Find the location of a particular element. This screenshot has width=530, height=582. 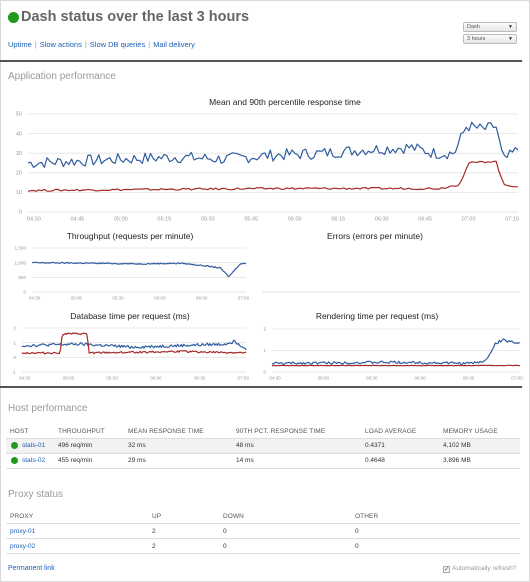

col-header-down: DOWN is located at coordinates (233, 516).